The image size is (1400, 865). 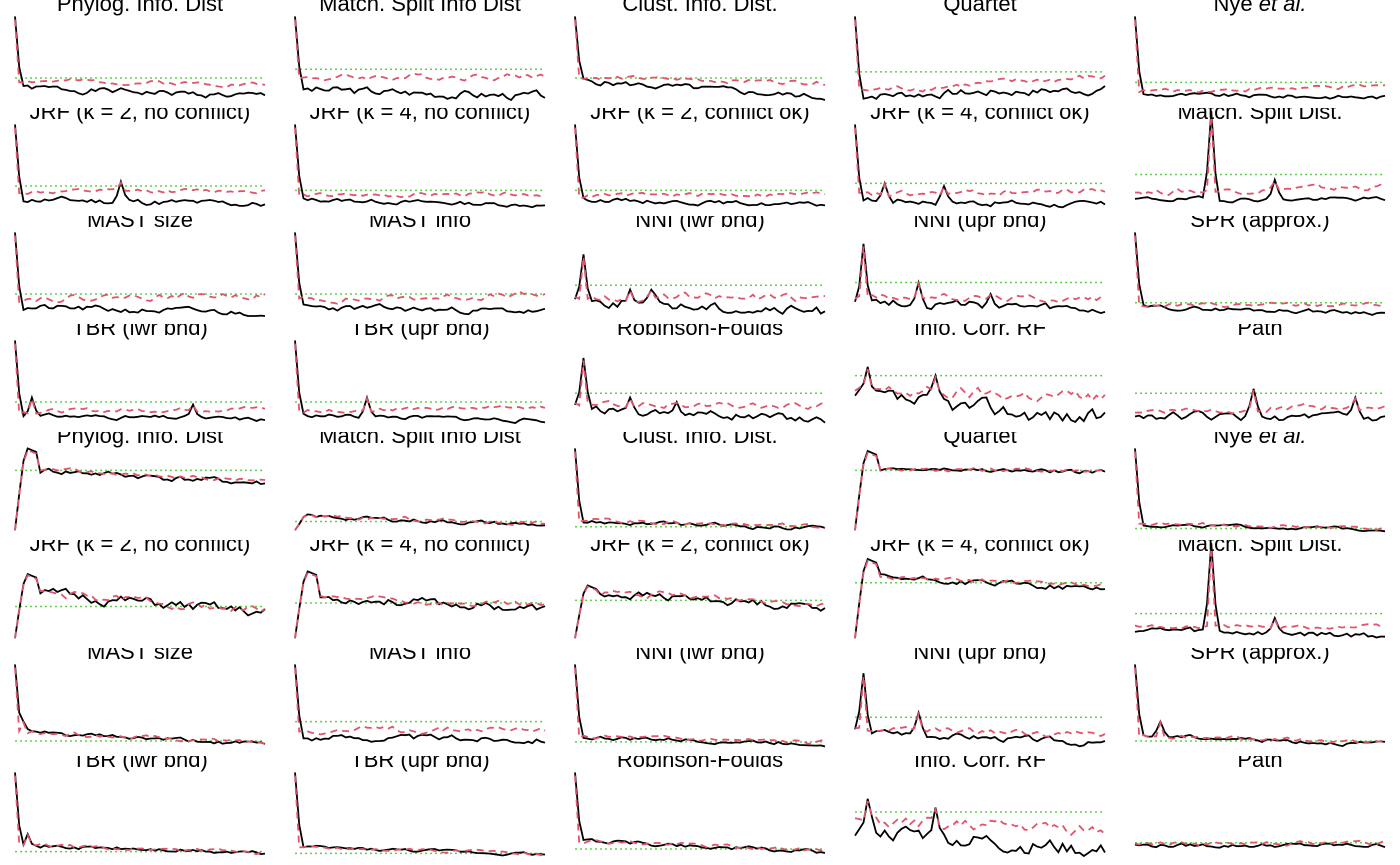 I want to click on panel-22: Match. Split Info Dist, so click(x=420, y=486).